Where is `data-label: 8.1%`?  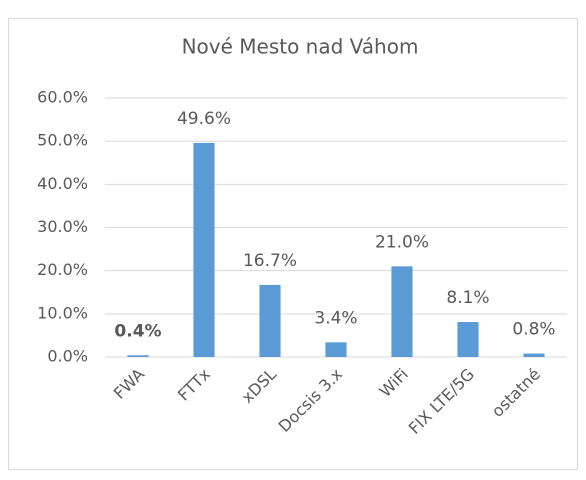
data-label: 8.1% is located at coordinates (467, 298).